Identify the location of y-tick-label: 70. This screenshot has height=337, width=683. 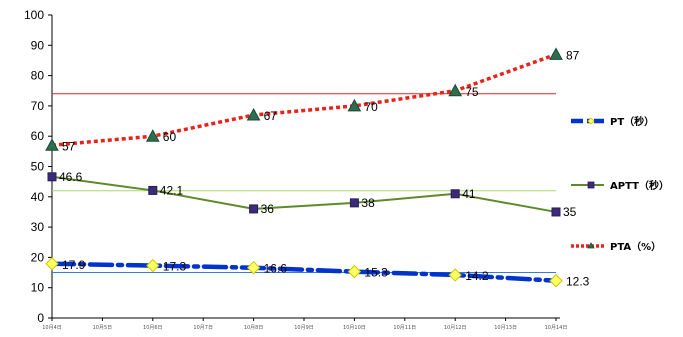
(38, 106).